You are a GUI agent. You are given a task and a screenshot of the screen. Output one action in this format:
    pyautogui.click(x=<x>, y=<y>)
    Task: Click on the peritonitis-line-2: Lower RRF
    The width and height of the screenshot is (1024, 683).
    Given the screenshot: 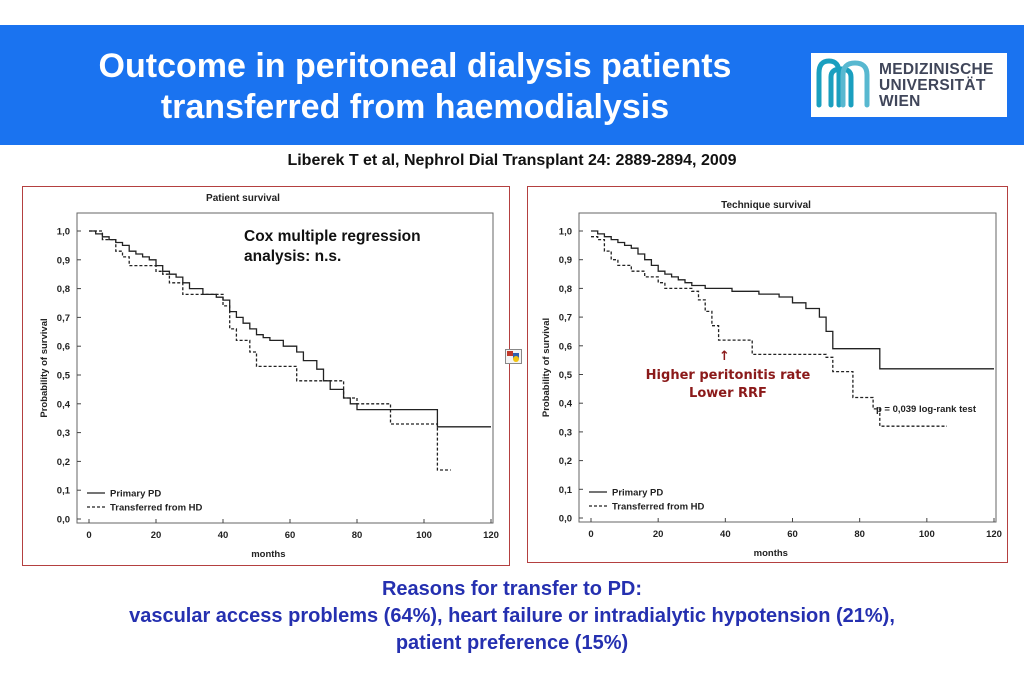 What is the action you would take?
    pyautogui.click(x=728, y=393)
    